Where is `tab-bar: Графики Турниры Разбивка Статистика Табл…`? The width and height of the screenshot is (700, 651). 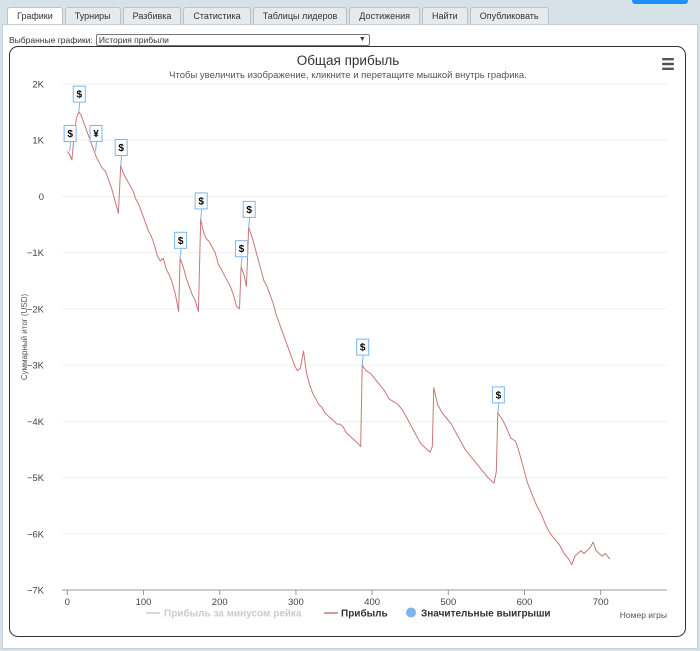 tab-bar: Графики Турниры Разбивка Статистика Табл… is located at coordinates (278, 16).